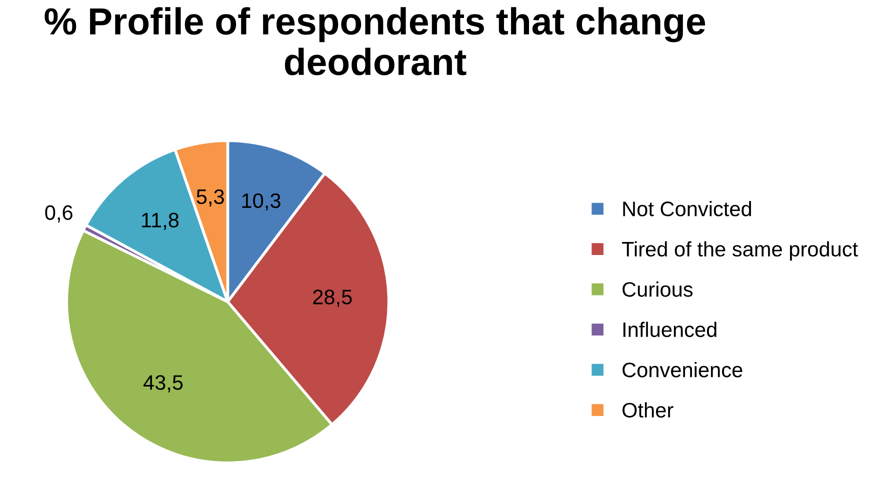 The image size is (893, 479). I want to click on data-label: 0,6, so click(58, 213).